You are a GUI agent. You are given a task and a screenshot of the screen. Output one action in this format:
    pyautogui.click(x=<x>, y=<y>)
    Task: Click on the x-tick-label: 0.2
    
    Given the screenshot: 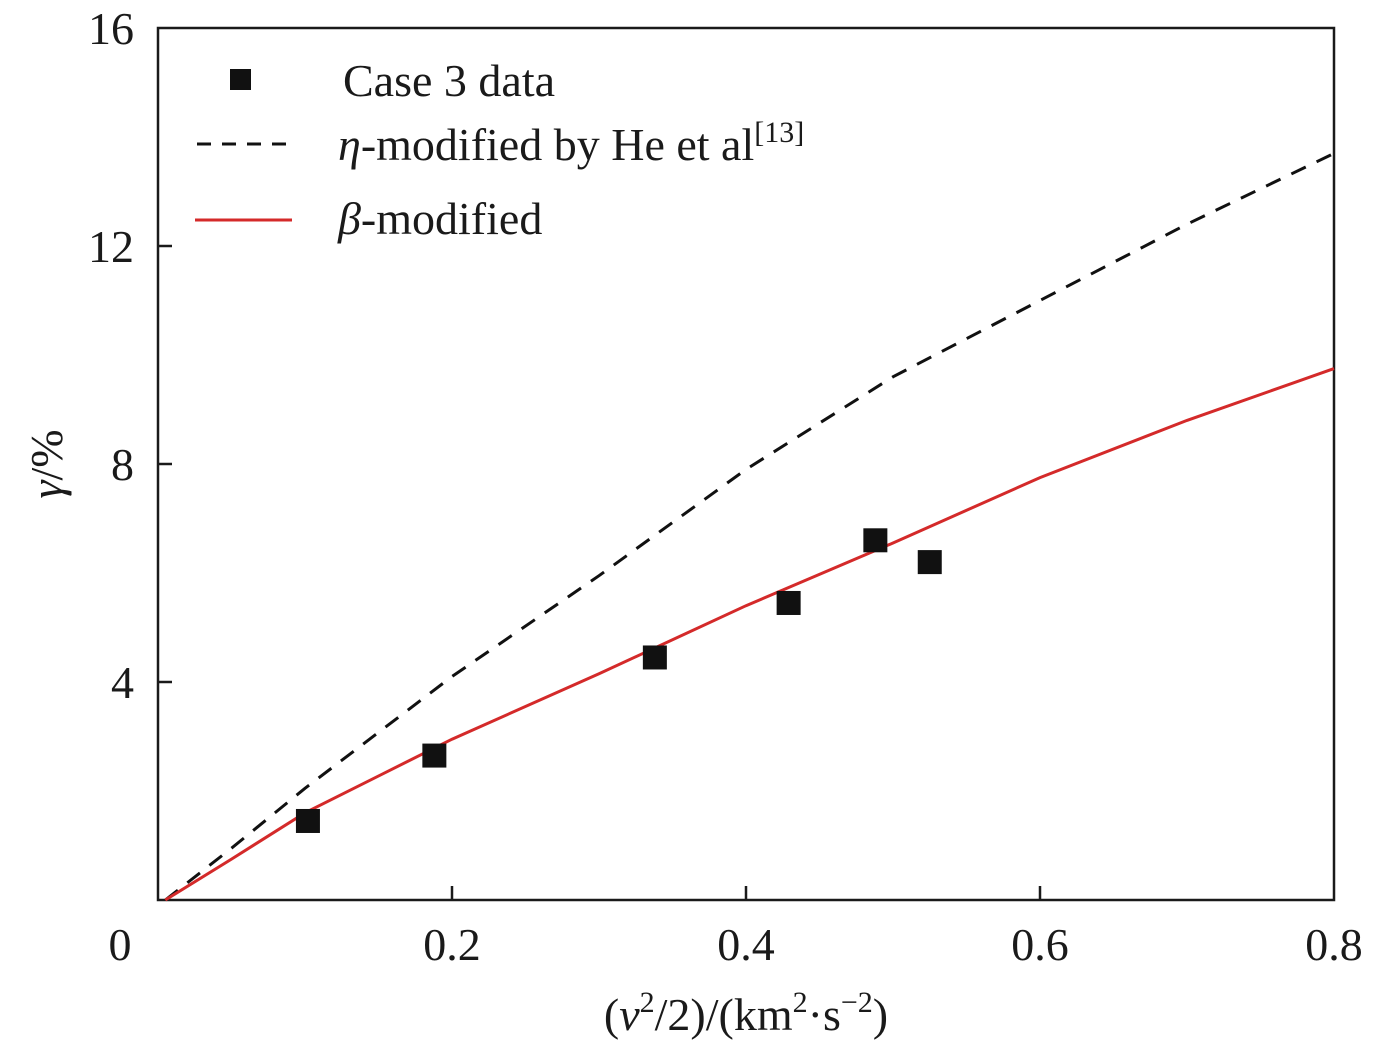 What is the action you would take?
    pyautogui.click(x=452, y=944)
    